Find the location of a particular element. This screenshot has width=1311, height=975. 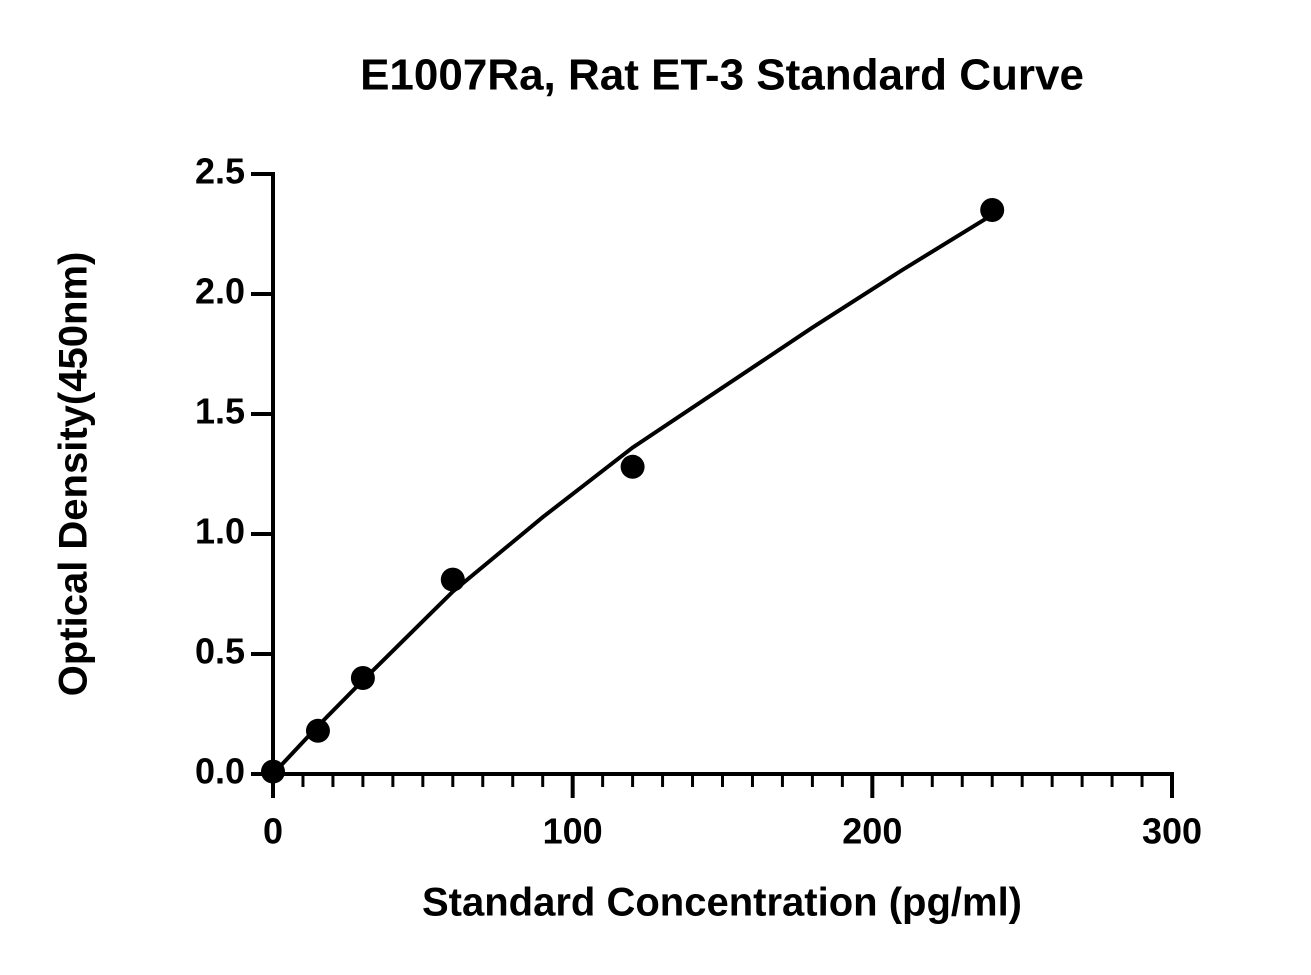

y-tick-label: 1.5 is located at coordinates (220, 411).